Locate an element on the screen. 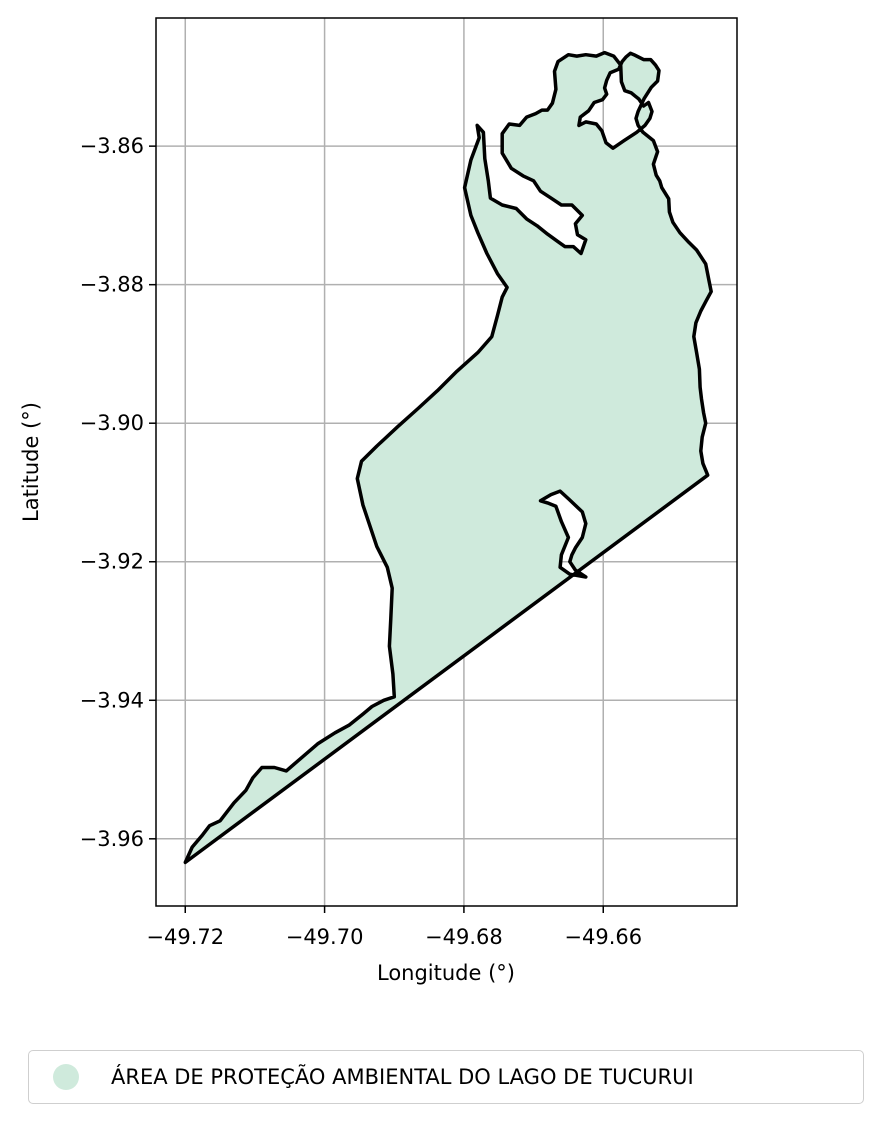 This screenshot has height=1124, width=884. x-tick-label: −49.72 is located at coordinates (185, 937).